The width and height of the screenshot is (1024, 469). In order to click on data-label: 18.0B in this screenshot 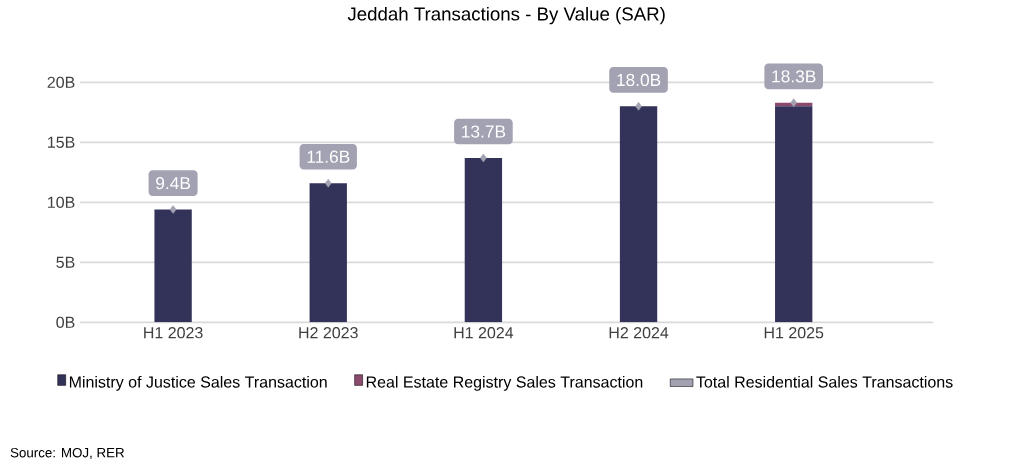, I will do `click(639, 80)`.